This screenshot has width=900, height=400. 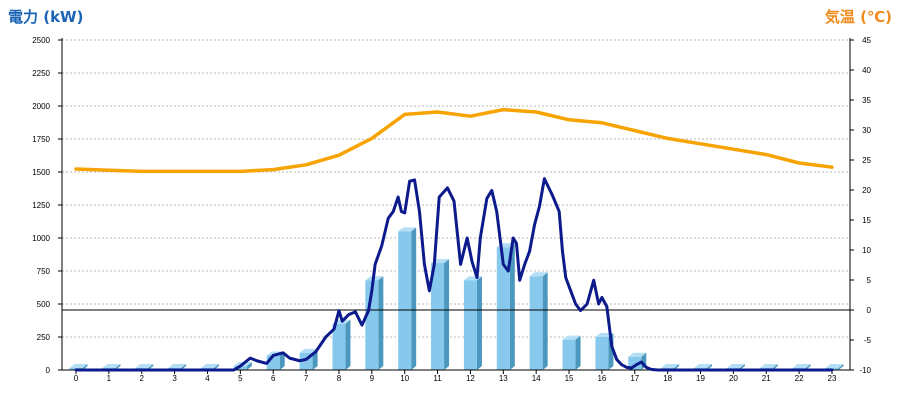 What do you see at coordinates (372, 378) in the screenshot?
I see `x-tick-label: 9` at bounding box center [372, 378].